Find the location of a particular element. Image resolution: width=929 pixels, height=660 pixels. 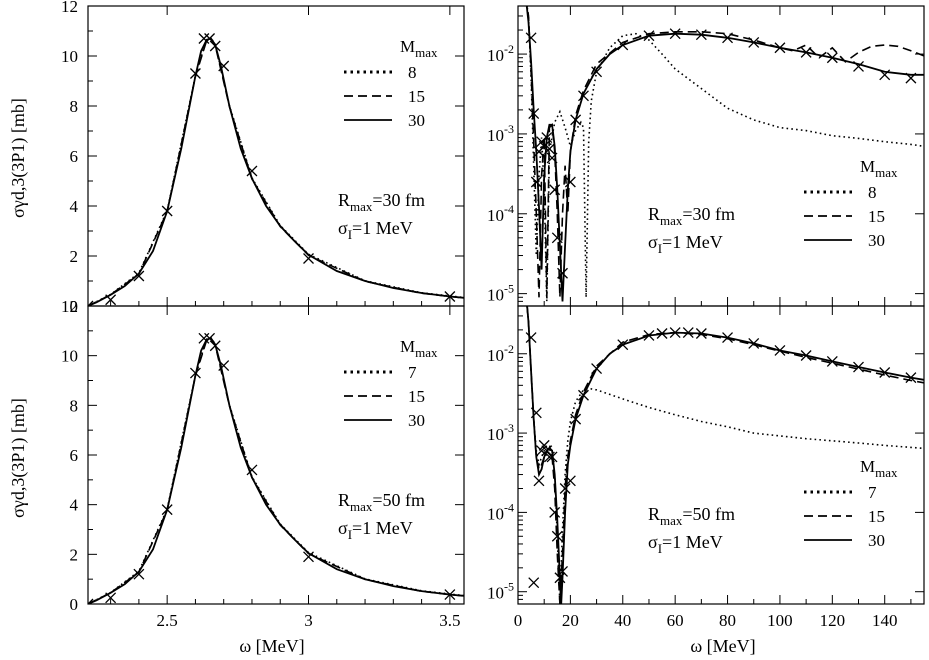

y-tick-label-c: 8 is located at coordinates (74, 405).